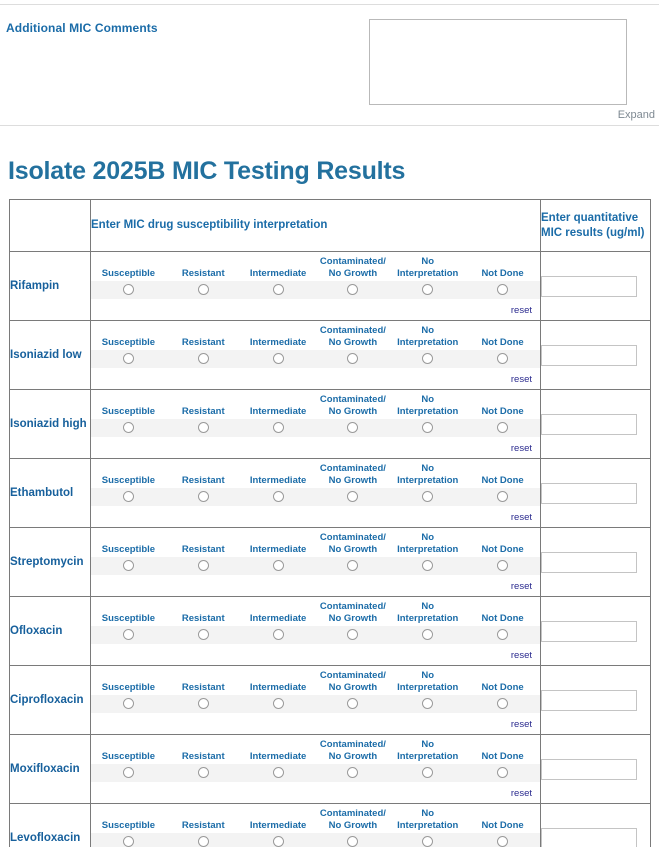  I want to click on additional-mic-comments-textarea, so click(498, 62).